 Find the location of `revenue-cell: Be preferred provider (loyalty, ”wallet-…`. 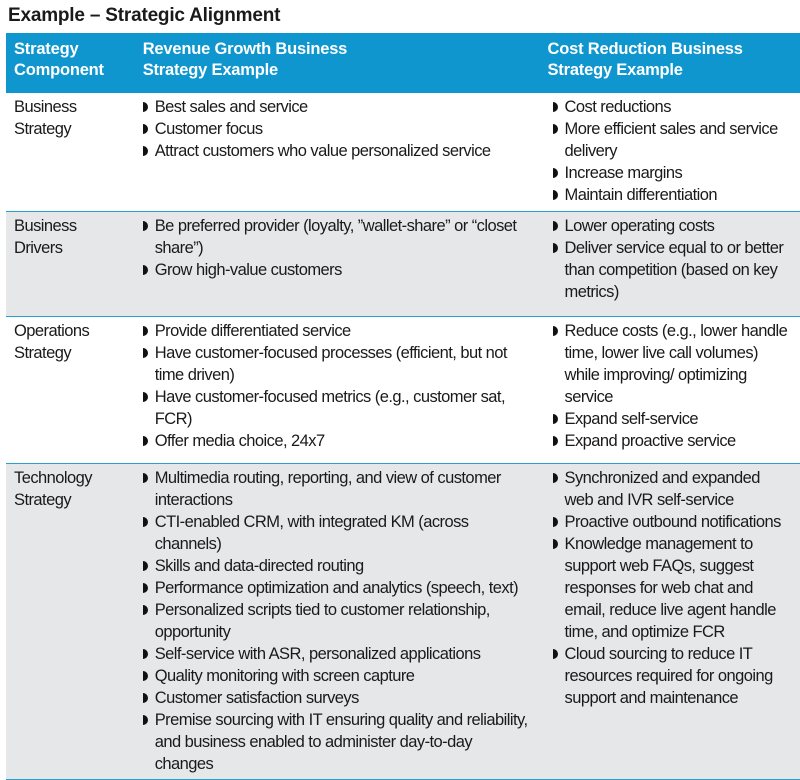

revenue-cell: Be preferred provider (loyalty, ”wallet-… is located at coordinates (331, 263).